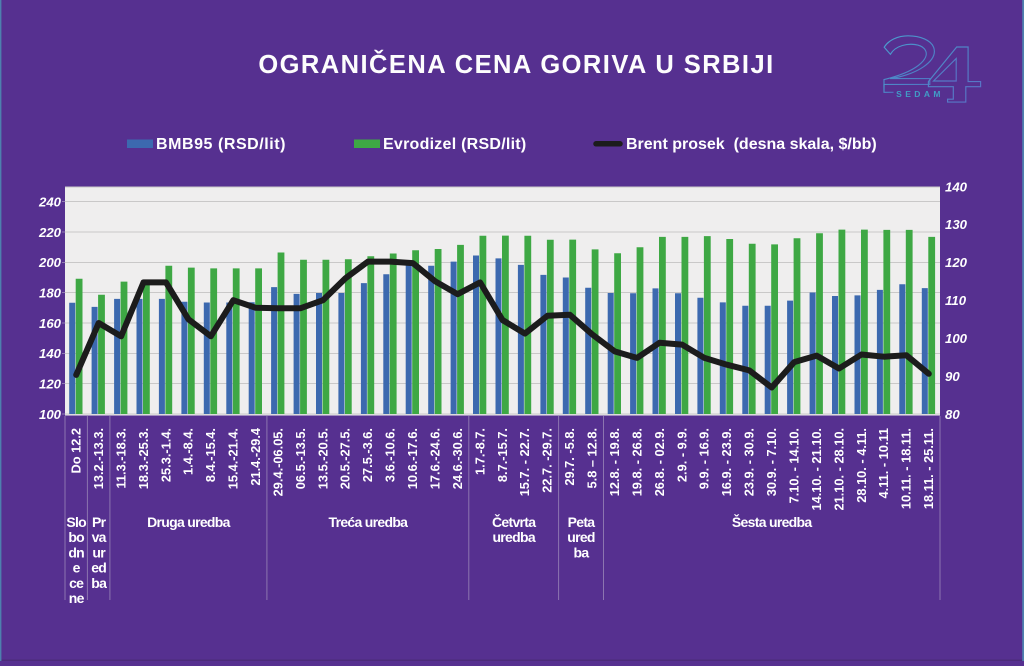 This screenshot has width=1024, height=666. Describe the element at coordinates (367, 455) in the screenshot. I see `svg-text: 27.5.-3.6.` at that location.